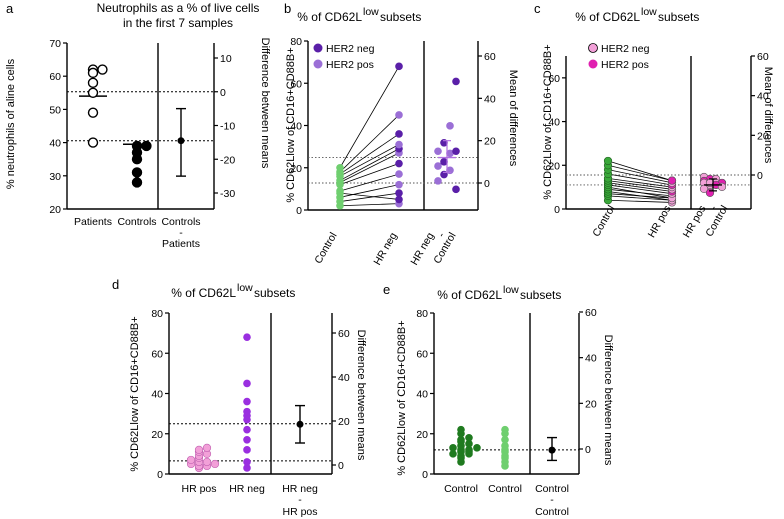 This screenshot has height=519, width=784. Describe the element at coordinates (178, 23) in the screenshot. I see `panel-a-title-line2: in the first 7 samples` at that location.